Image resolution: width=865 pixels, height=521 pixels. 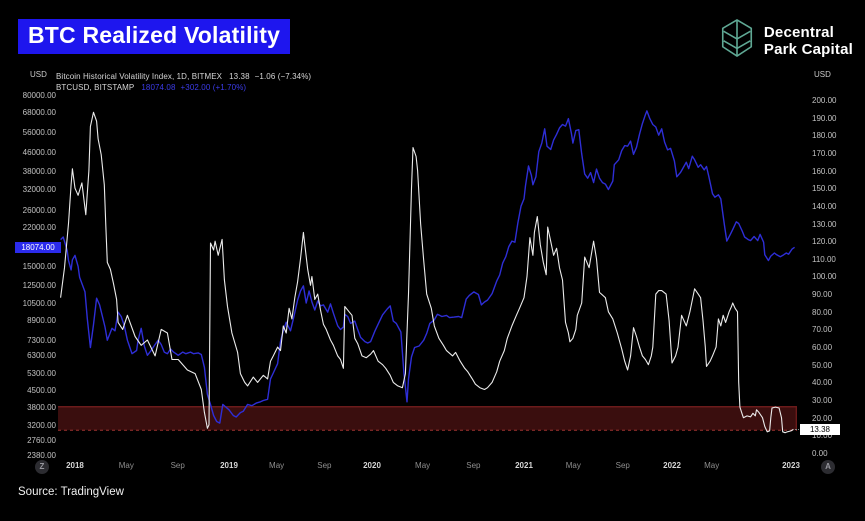 I want to click on left-axis-tick: 68000.00, so click(x=39, y=112).